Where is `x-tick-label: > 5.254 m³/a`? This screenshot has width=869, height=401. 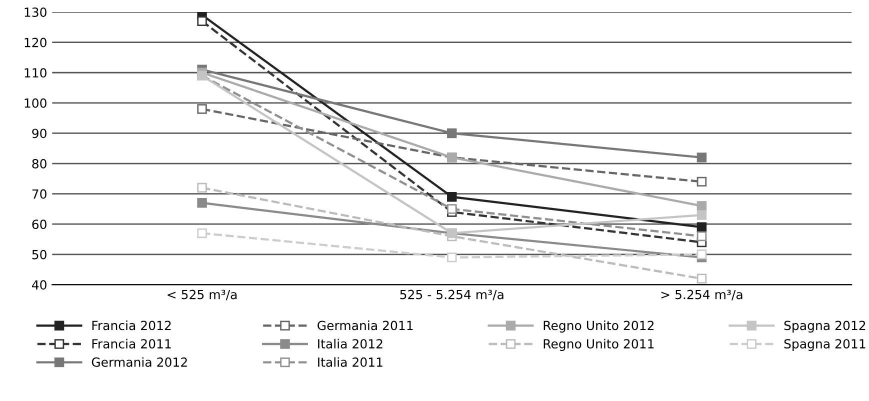 x-tick-label: > 5.254 m³/a is located at coordinates (701, 295).